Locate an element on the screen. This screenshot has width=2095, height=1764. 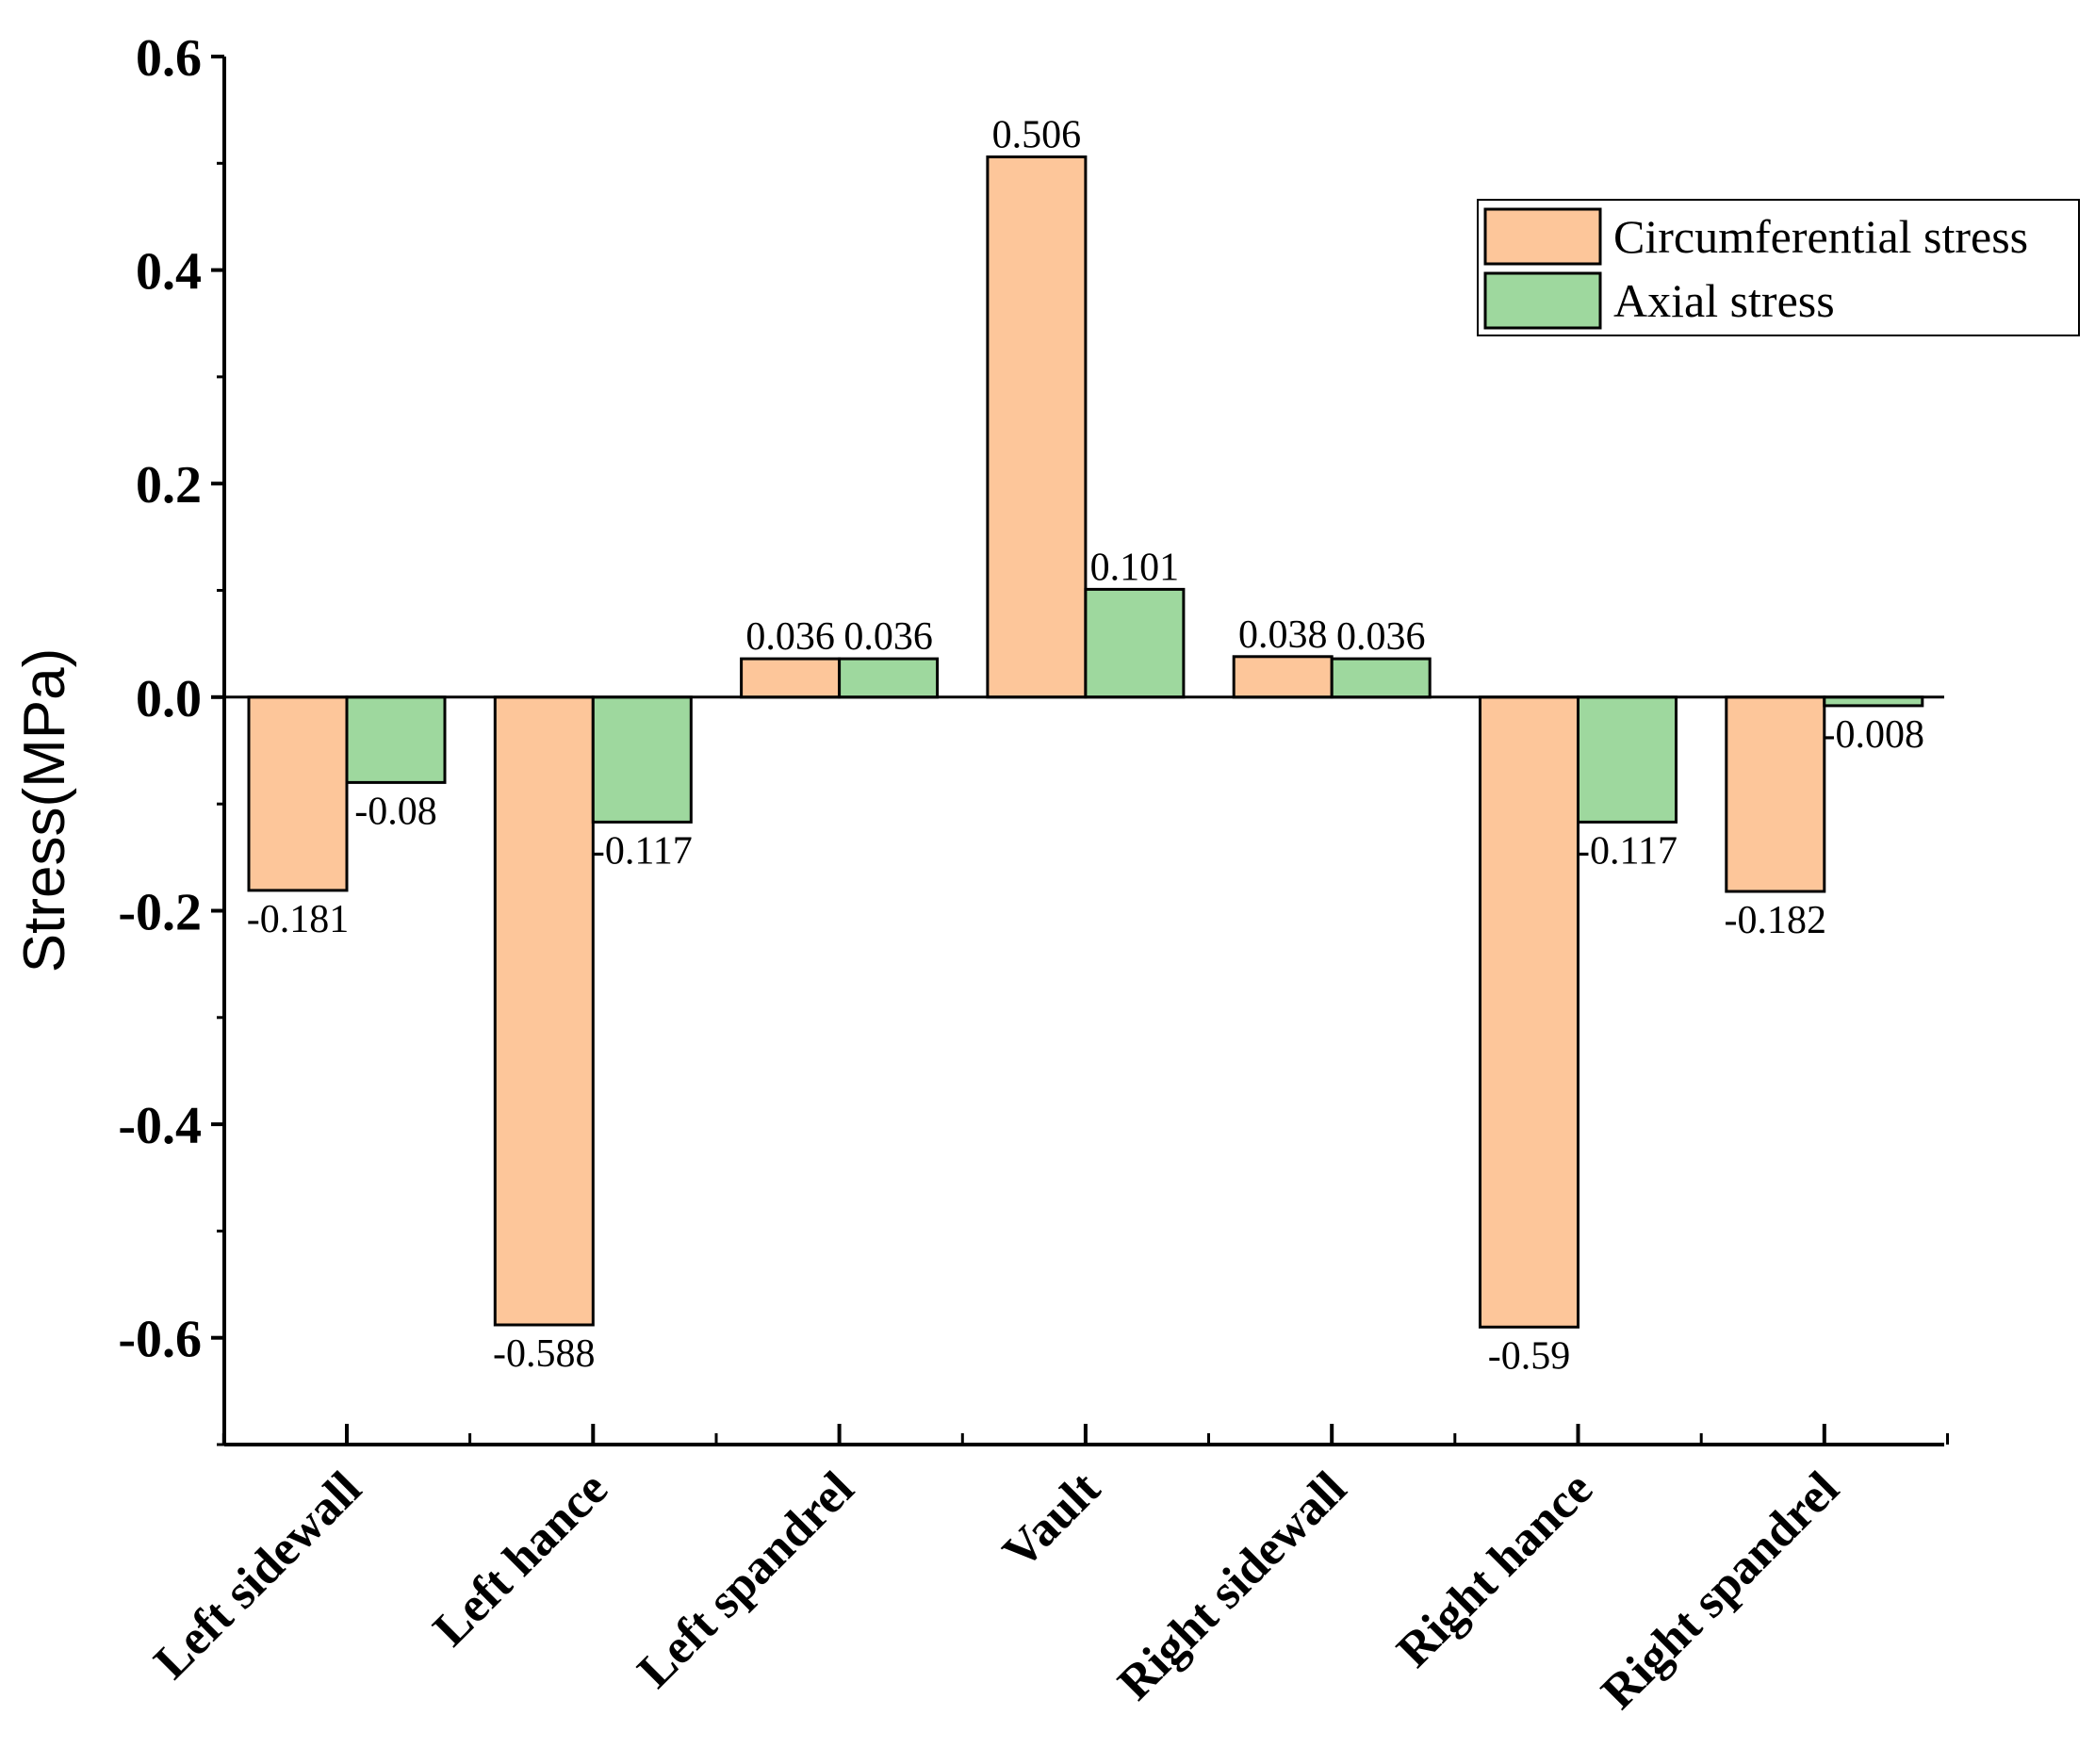
x-category-label-4: Right sidewall is located at coordinates (1232, 1586).